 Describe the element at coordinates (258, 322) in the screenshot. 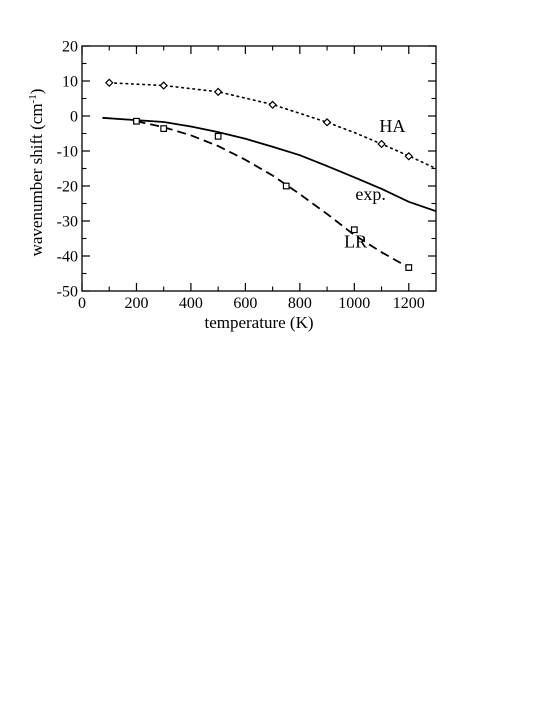

I see `x-axis-title: temperature (K)` at that location.